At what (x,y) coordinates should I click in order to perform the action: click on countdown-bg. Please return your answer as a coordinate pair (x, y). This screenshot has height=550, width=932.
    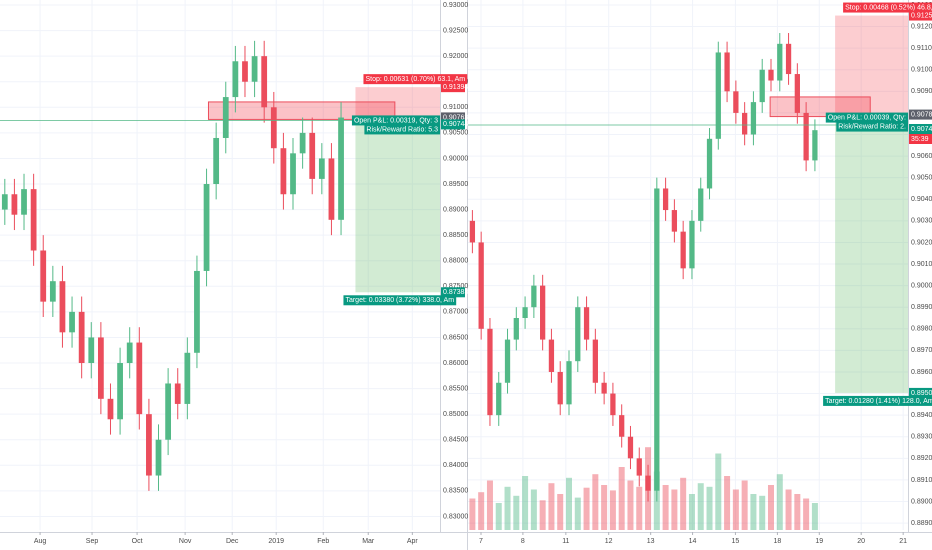
    Looking at the image, I should click on (920, 138).